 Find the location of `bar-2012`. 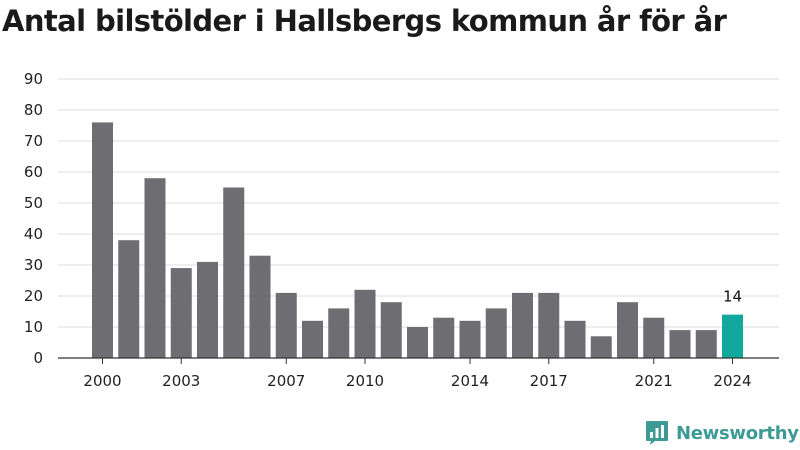

bar-2012 is located at coordinates (417, 342).